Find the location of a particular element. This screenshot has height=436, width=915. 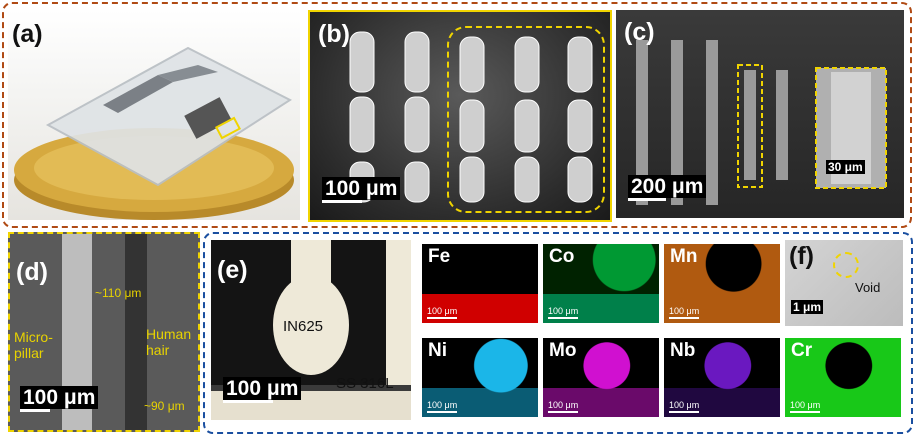

panel-d-micropillar-label: Micro- pillar is located at coordinates (33, 345).